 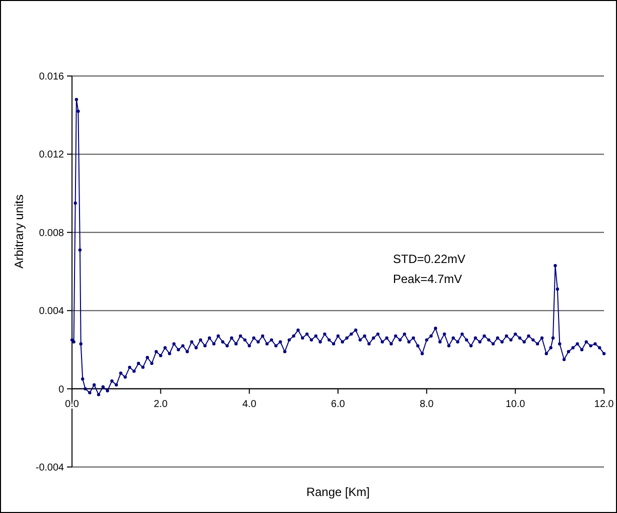 What do you see at coordinates (249, 404) in the screenshot?
I see `x-tick-label: 4.0` at bounding box center [249, 404].